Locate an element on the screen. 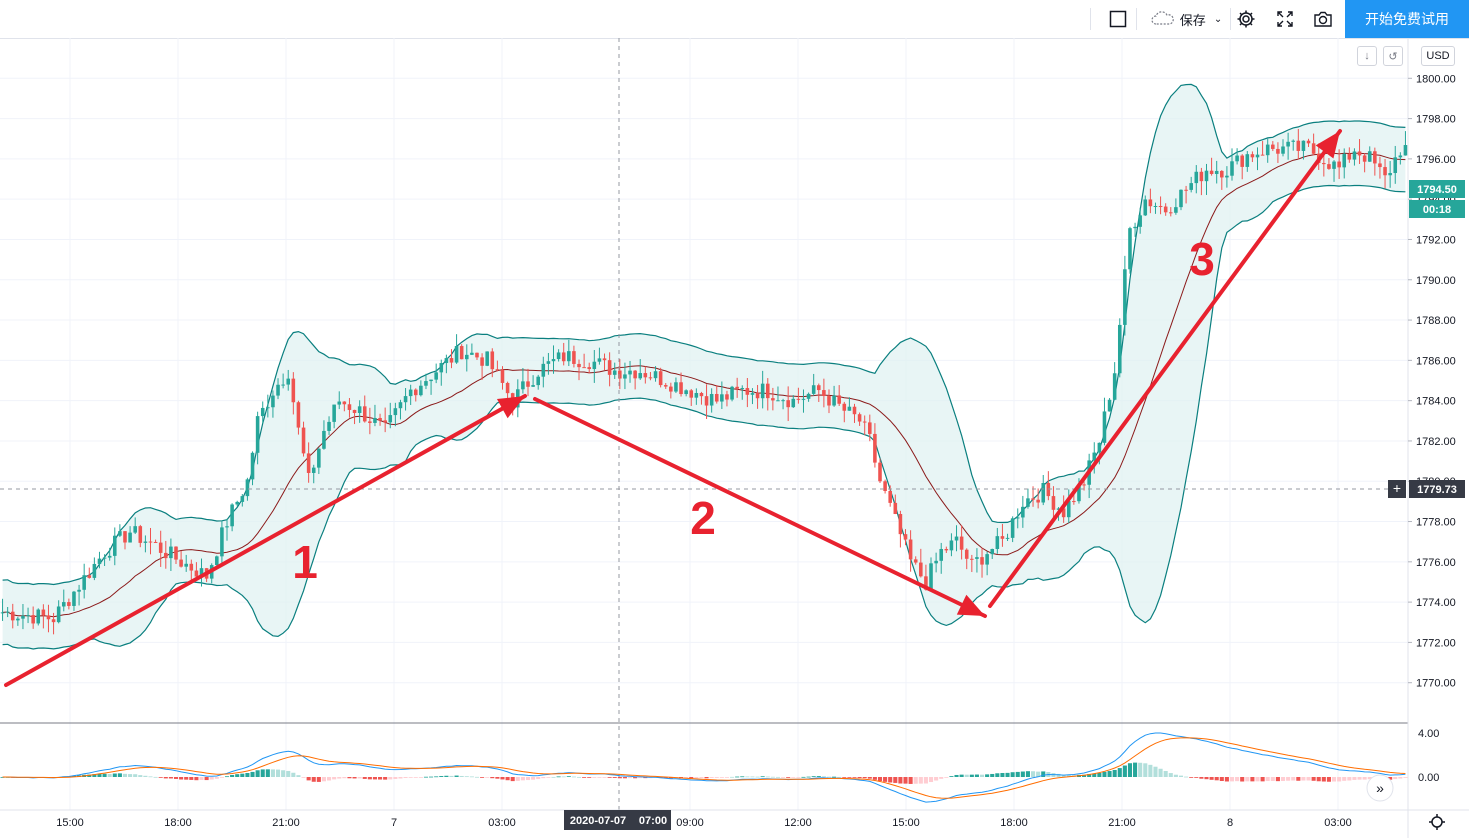 The width and height of the screenshot is (1469, 838). scroll-to-latest-button: » is located at coordinates (1380, 788).